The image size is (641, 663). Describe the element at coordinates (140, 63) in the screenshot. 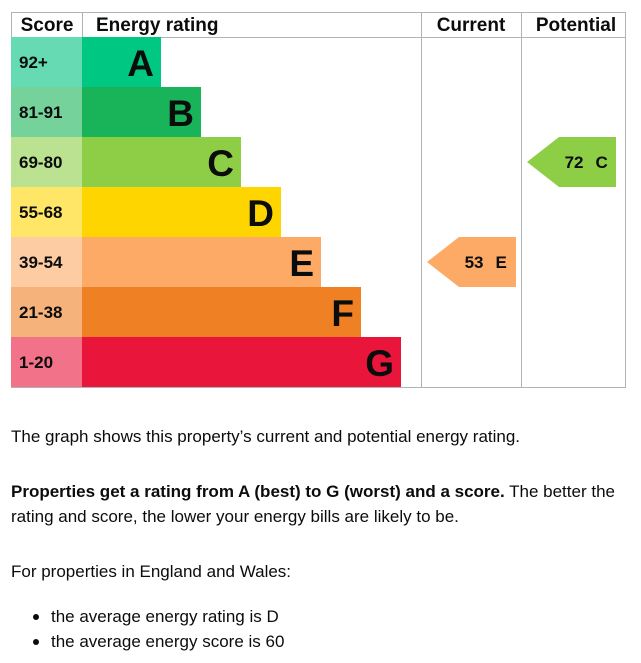

I see `band-letter: A` at that location.